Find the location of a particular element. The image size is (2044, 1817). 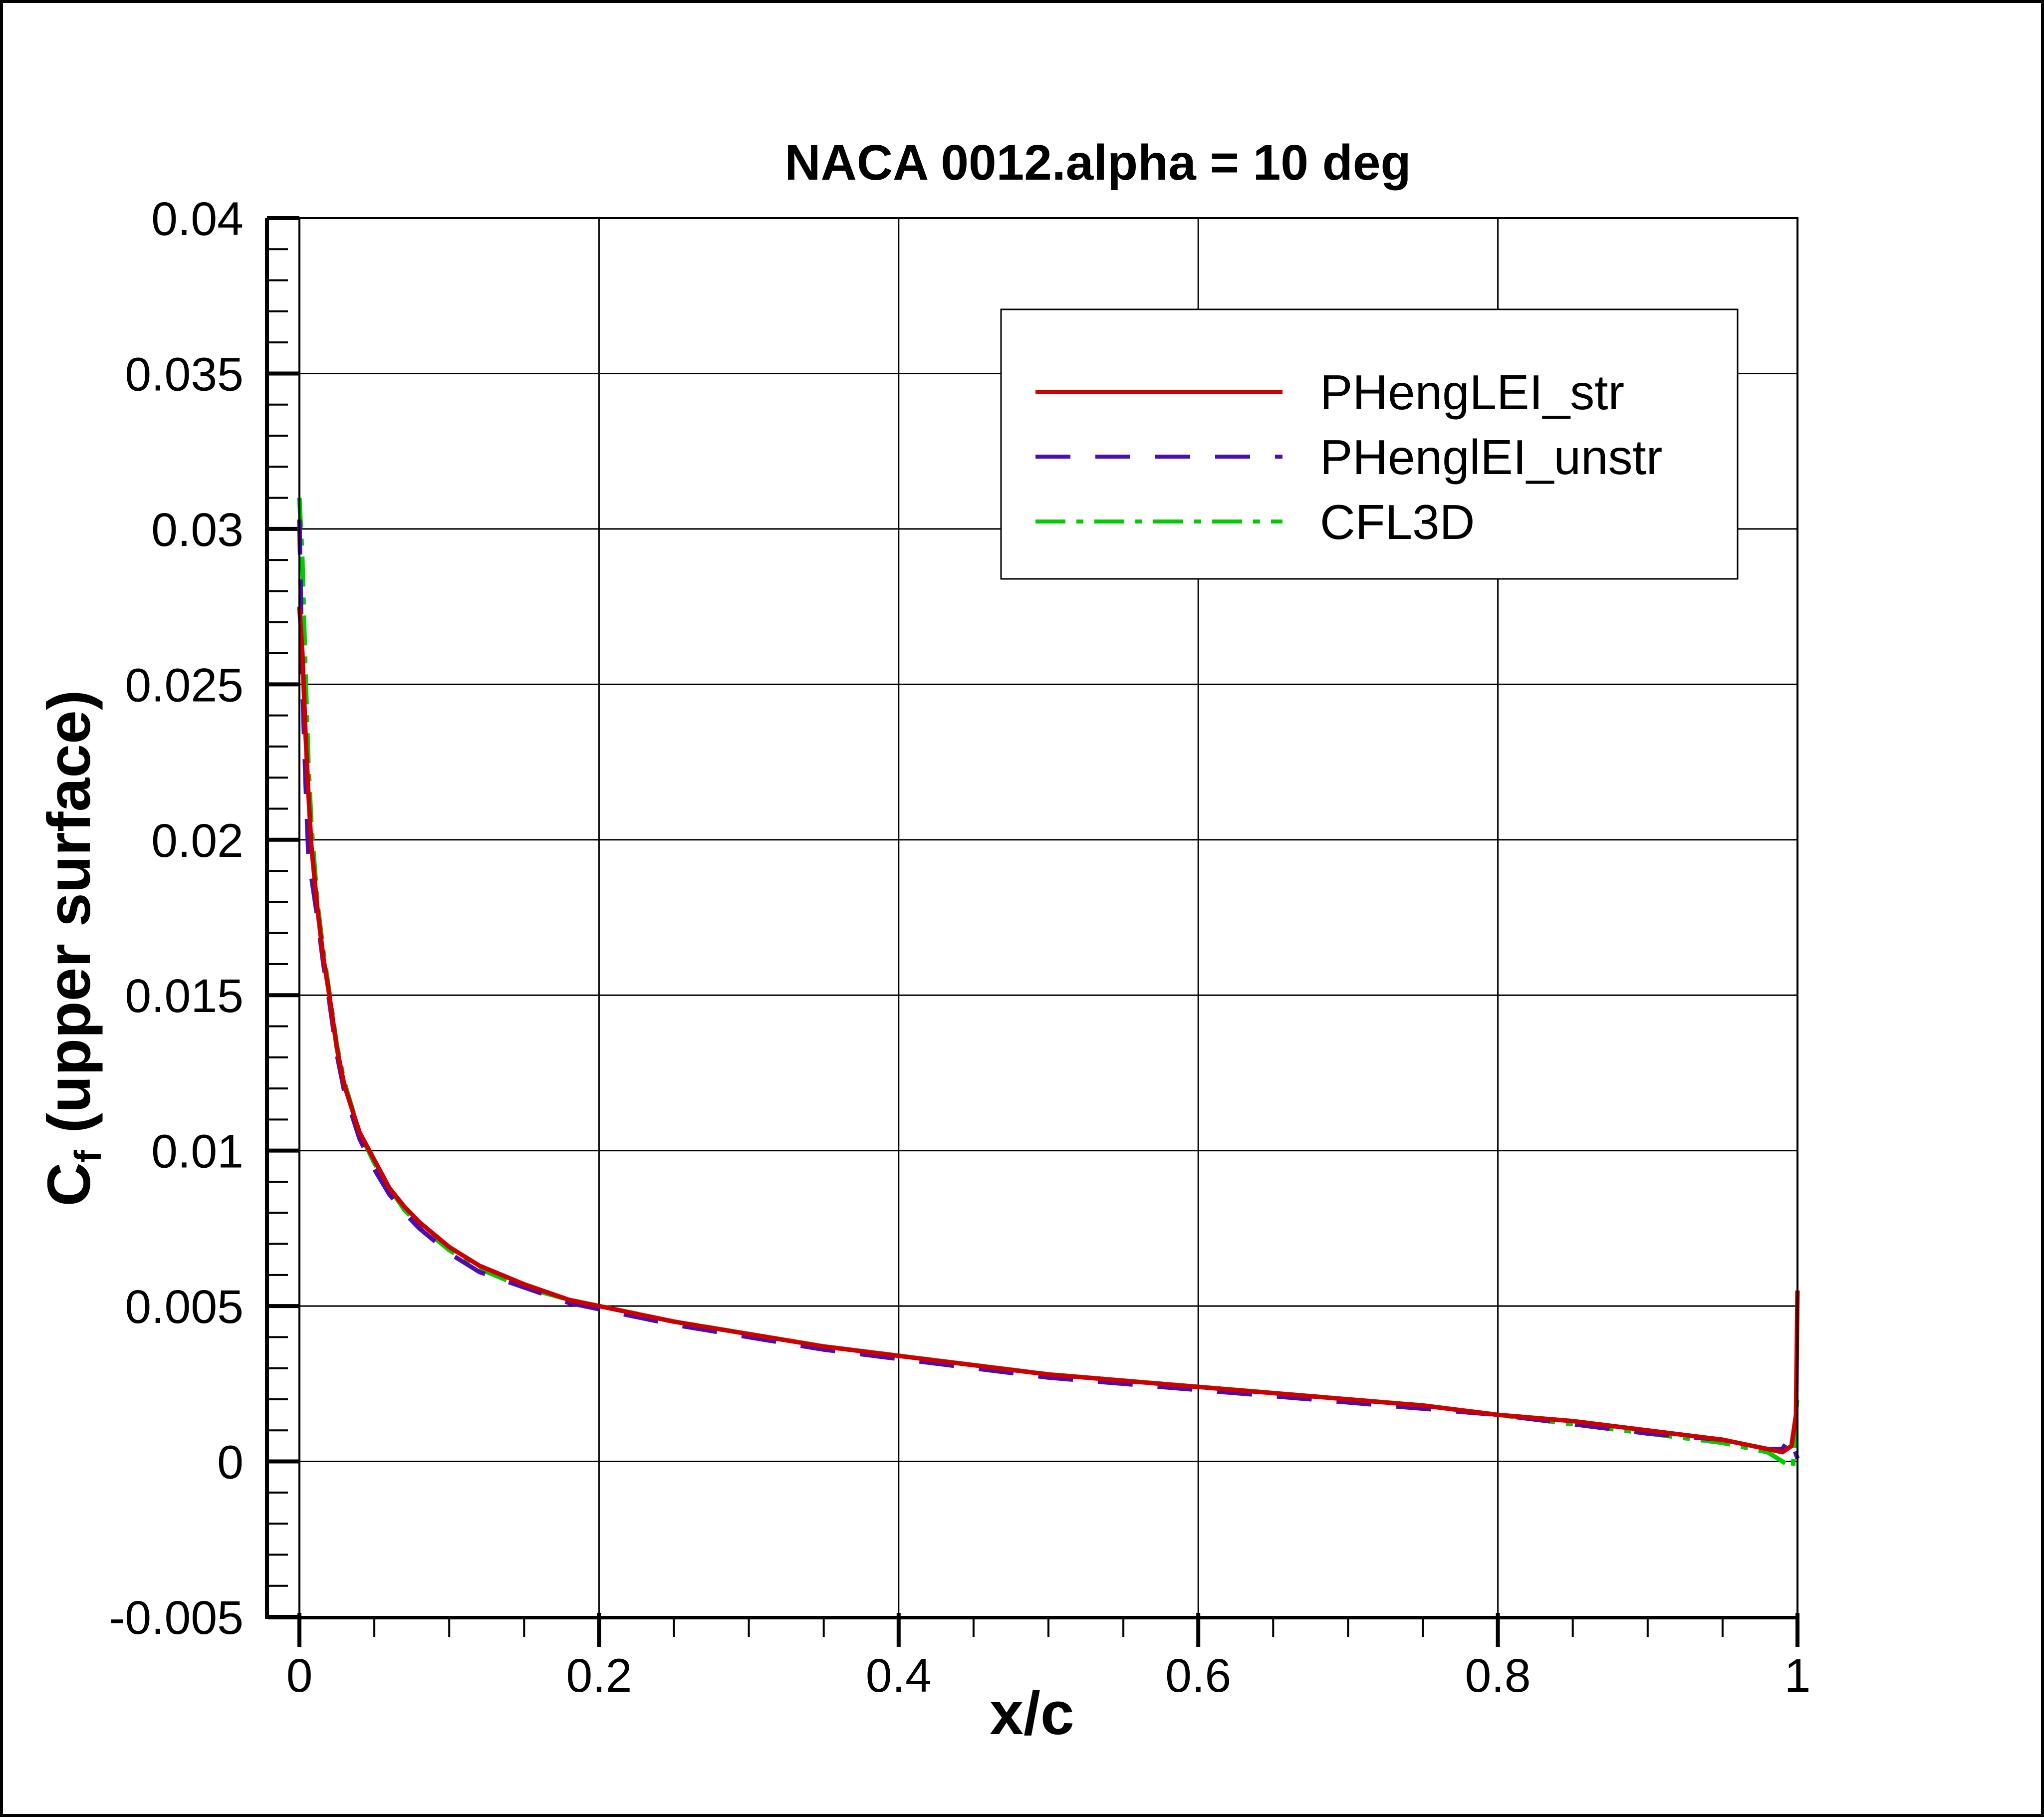

y-axis-title-main: C is located at coordinates (69, 1184).